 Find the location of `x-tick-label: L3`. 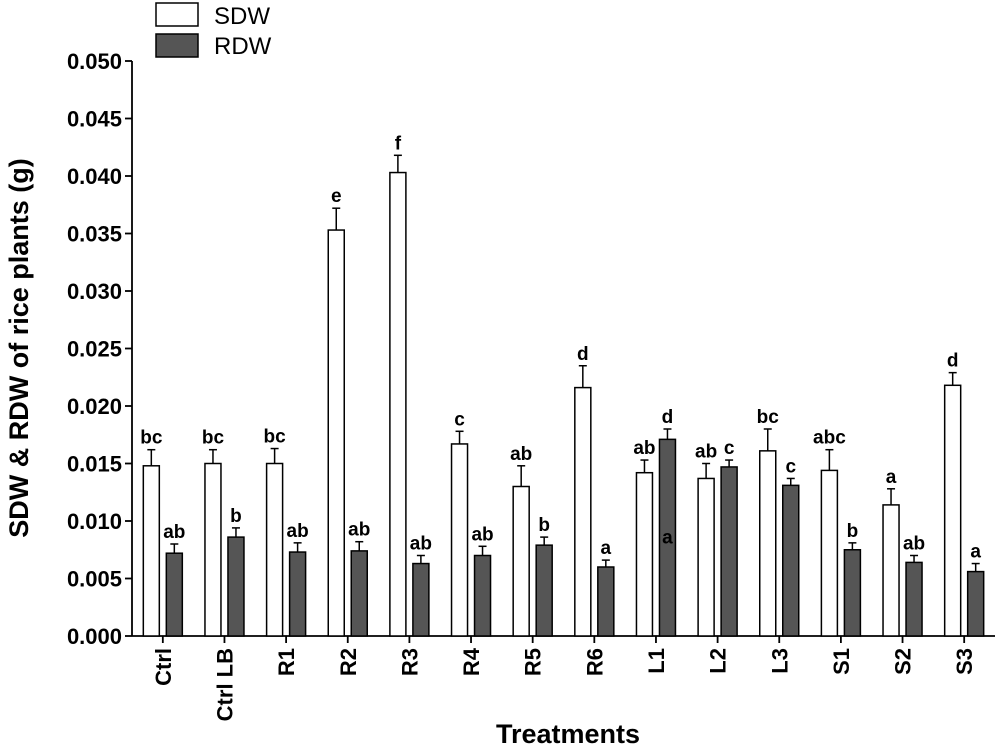

x-tick-label: L3 is located at coordinates (779, 661).